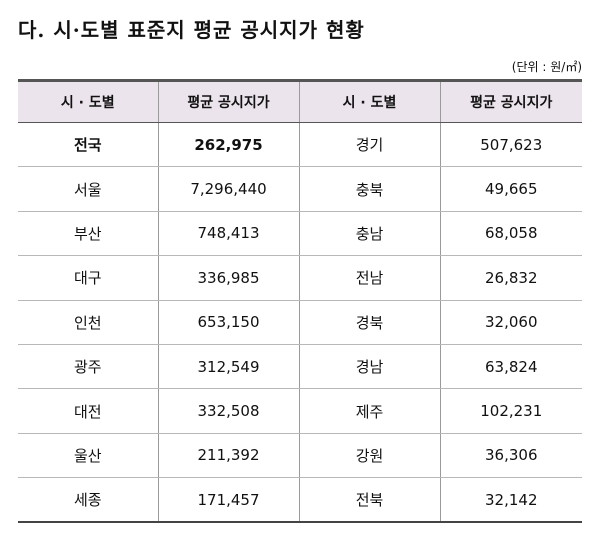  I want to click on region-cell: 인천, so click(88, 322).